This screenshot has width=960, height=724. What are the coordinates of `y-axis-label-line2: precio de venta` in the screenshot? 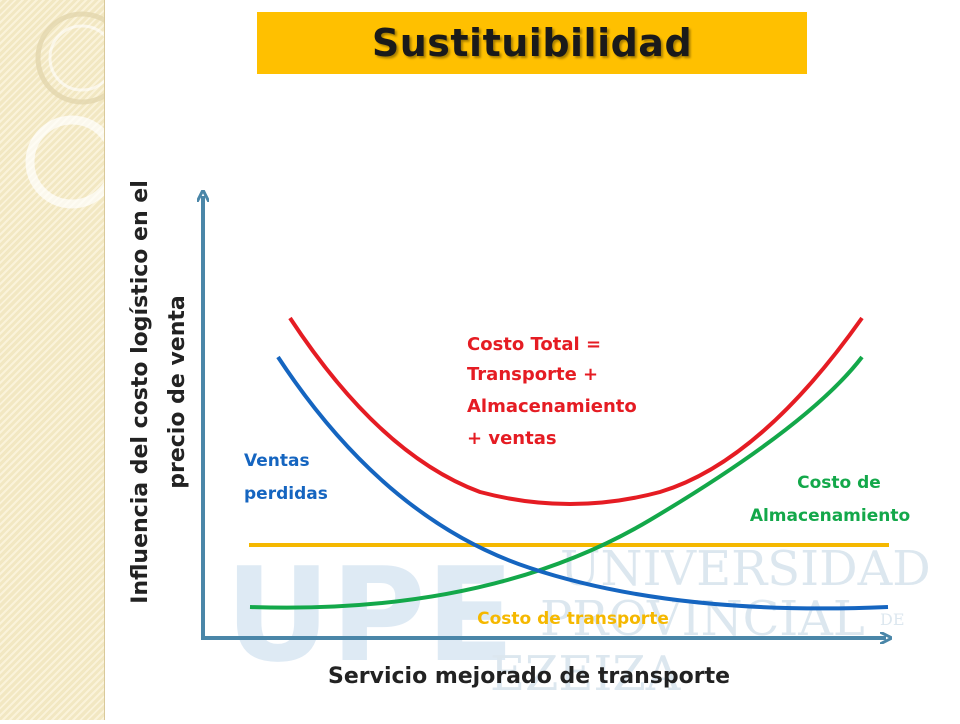 It's located at (177, 392).